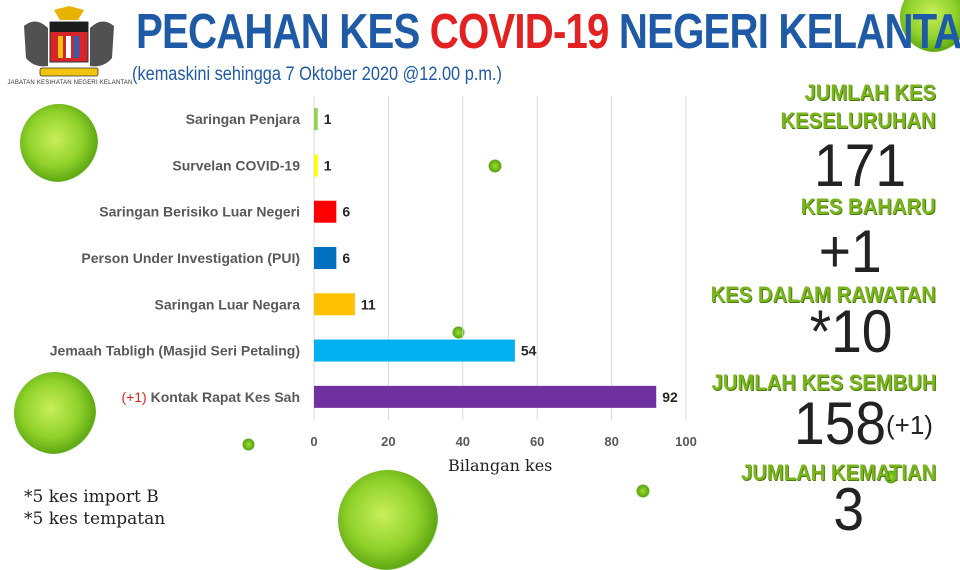 The height and width of the screenshot is (570, 960). I want to click on x-tick-label: 80, so click(611, 441).